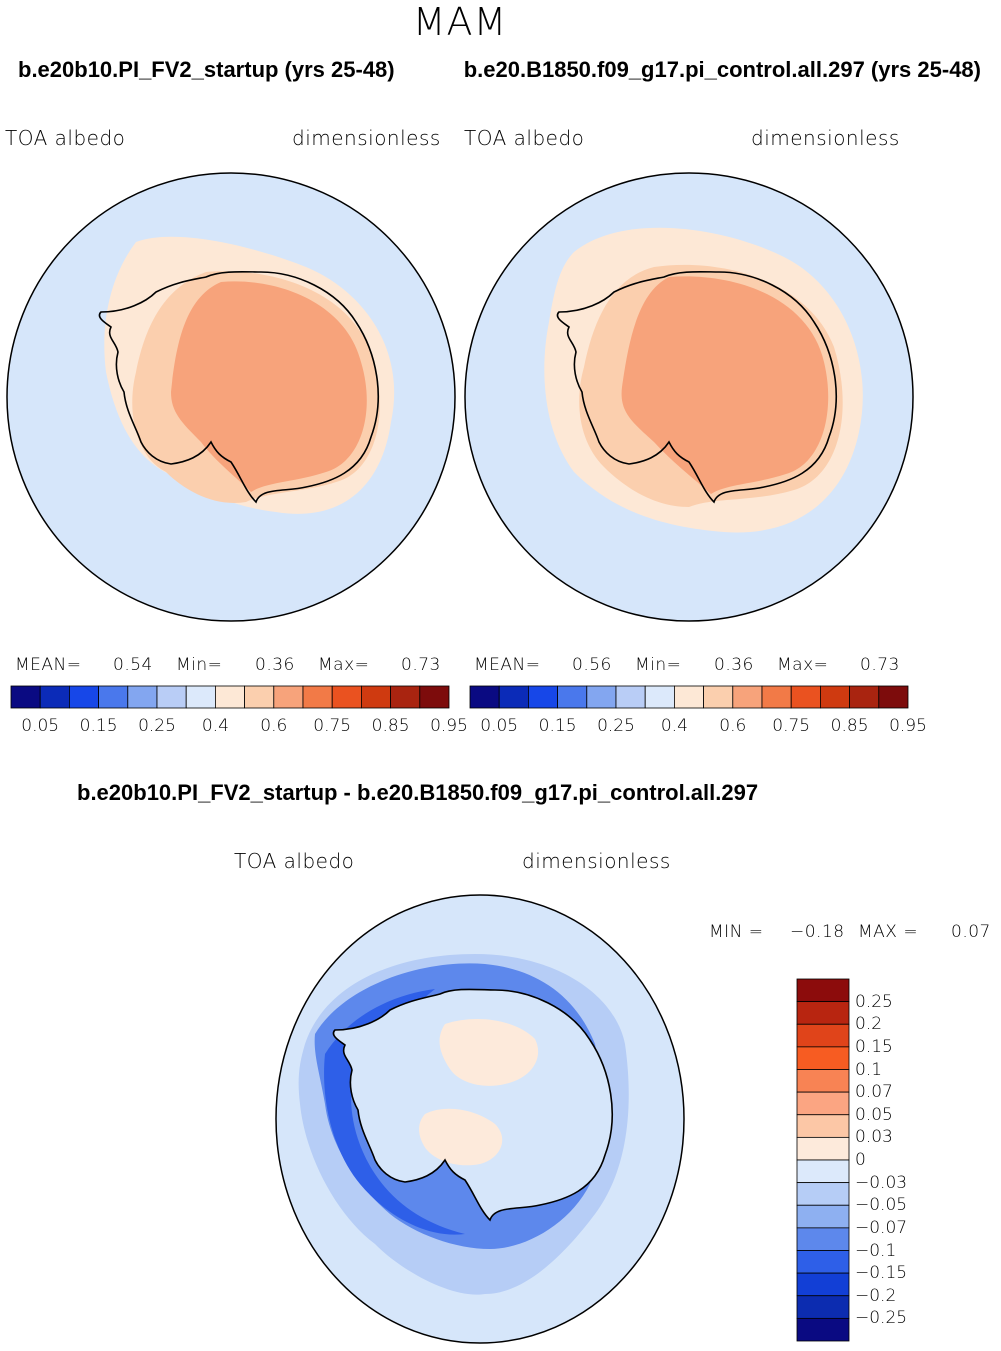  What do you see at coordinates (524, 138) in the screenshot?
I see `panel-2-variable-label: TOA albedo` at bounding box center [524, 138].